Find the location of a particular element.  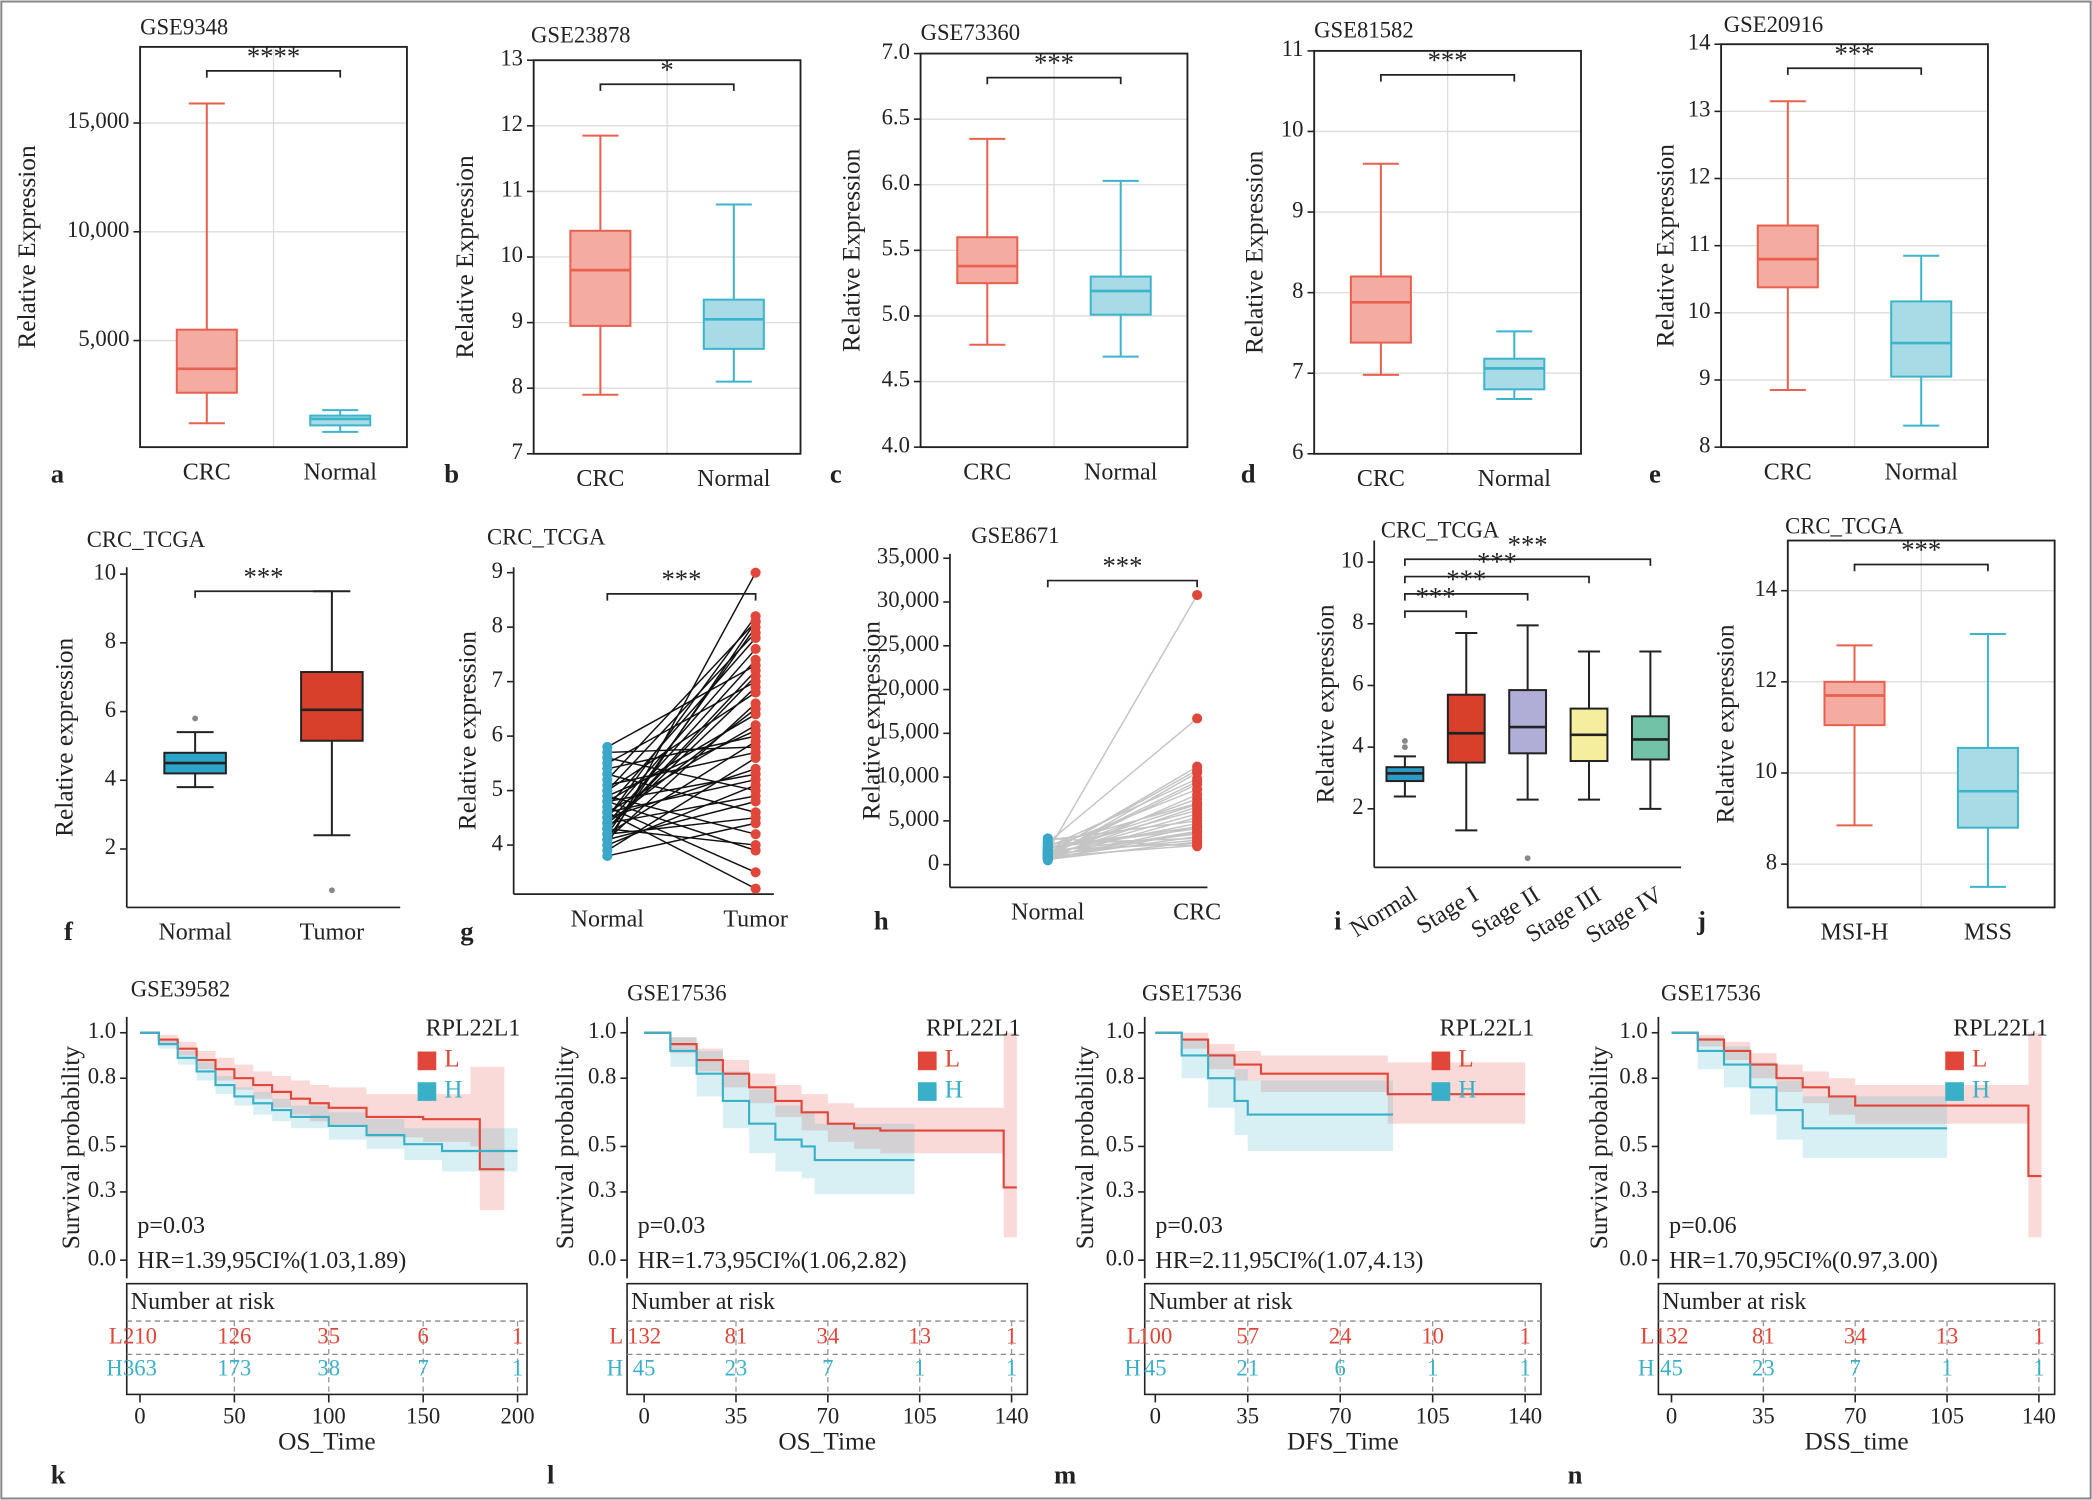

x-tick-label: 70 is located at coordinates (1855, 1416).